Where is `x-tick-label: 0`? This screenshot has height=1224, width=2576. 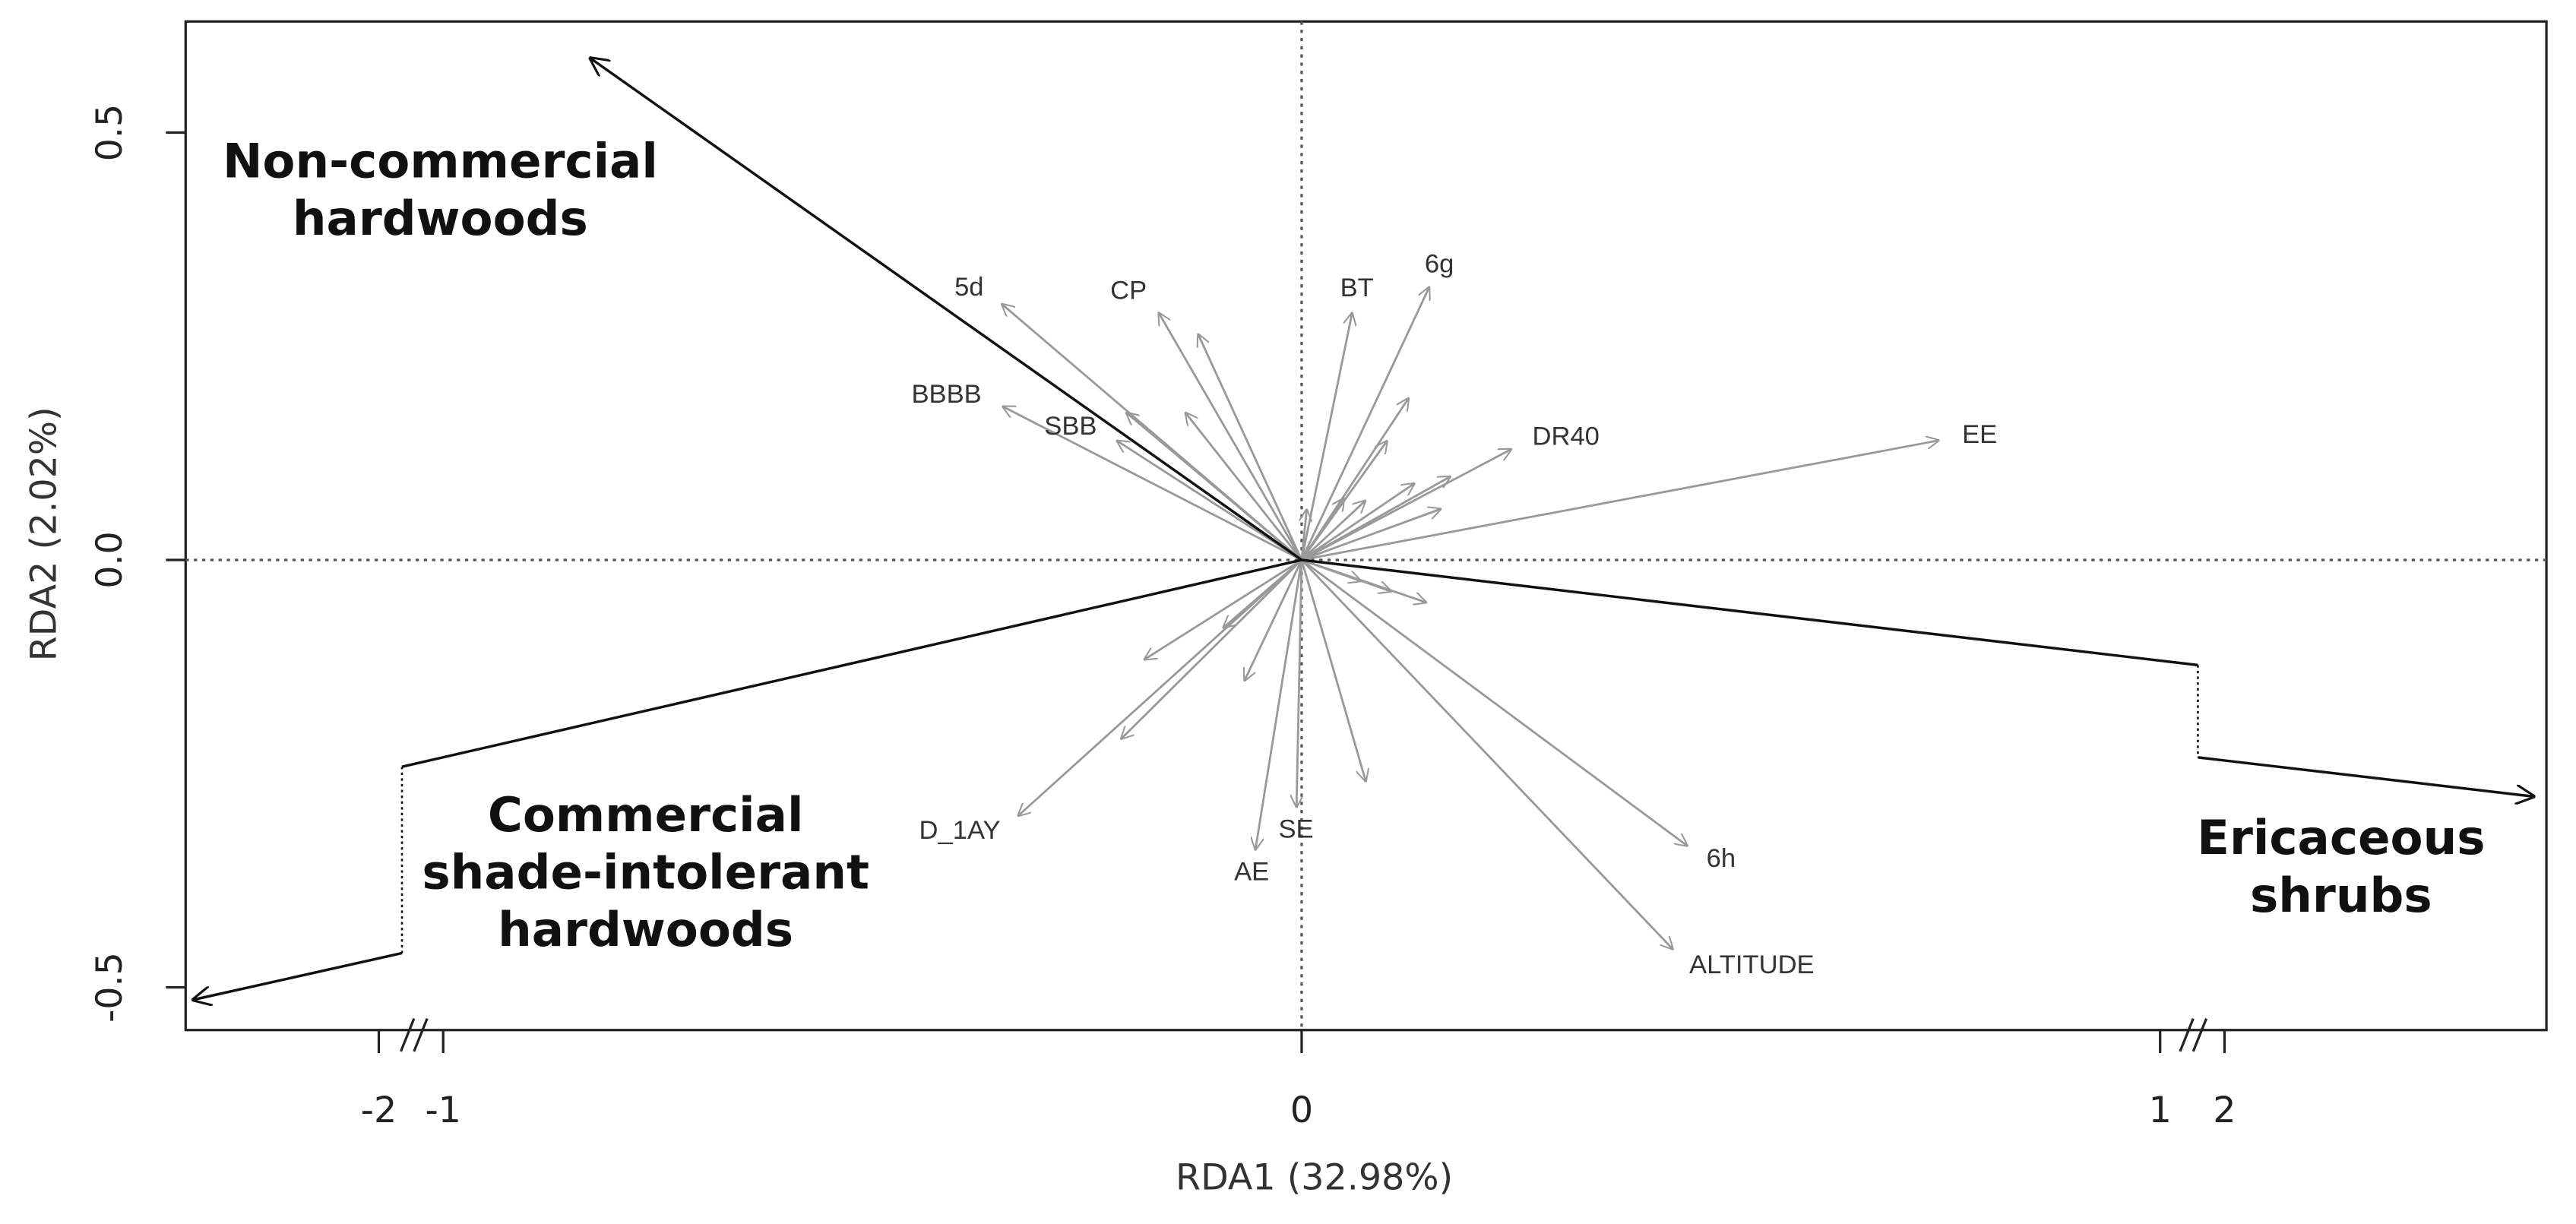 x-tick-label: 0 is located at coordinates (1301, 1110).